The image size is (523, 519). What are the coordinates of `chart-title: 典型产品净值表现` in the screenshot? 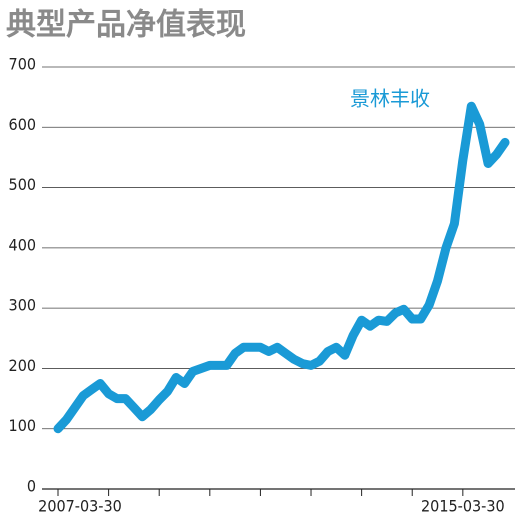 It's located at (126, 25).